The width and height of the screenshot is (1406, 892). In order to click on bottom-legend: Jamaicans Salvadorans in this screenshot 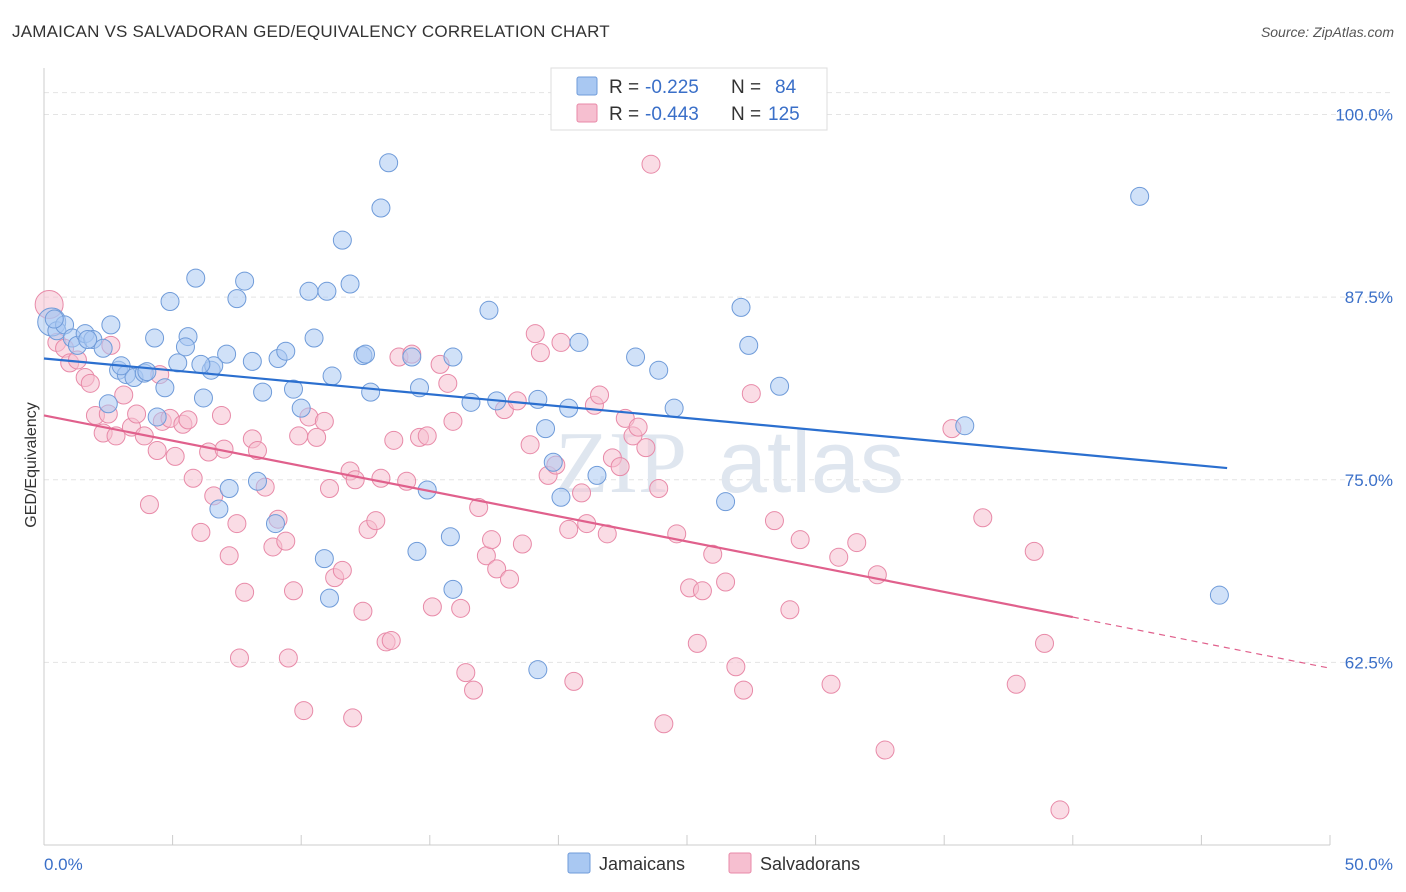, I will do `click(713, 863)`.